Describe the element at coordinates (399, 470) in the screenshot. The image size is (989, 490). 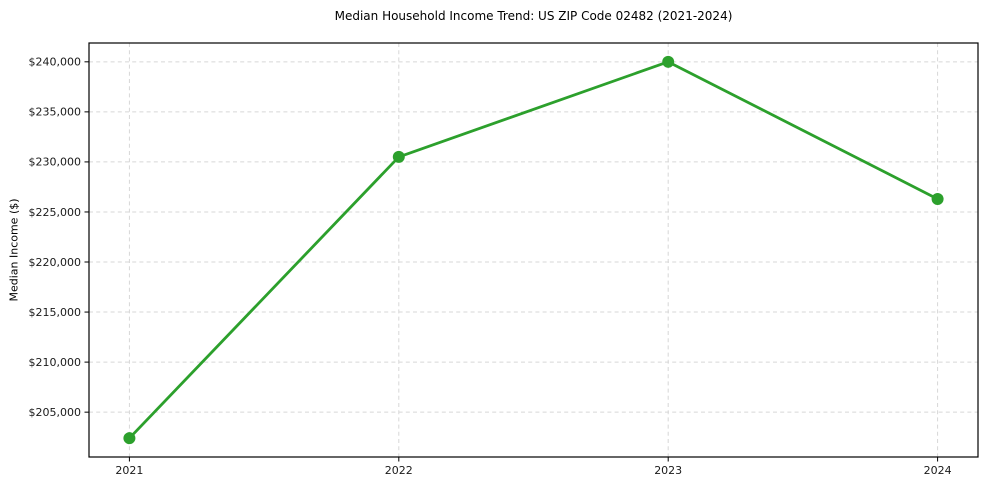
I see `x-tick-label: 2022` at that location.